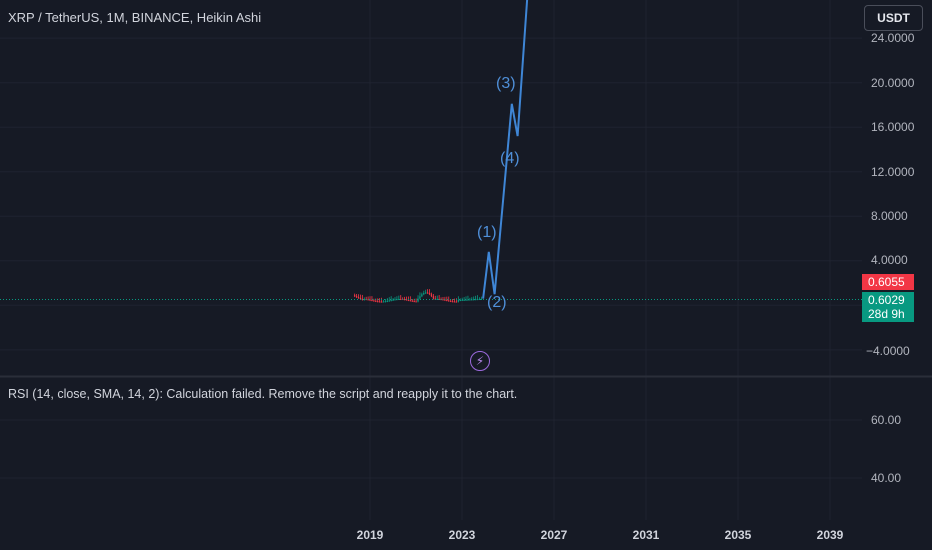 The height and width of the screenshot is (550, 932). I want to click on candlesticks, so click(418, 296).